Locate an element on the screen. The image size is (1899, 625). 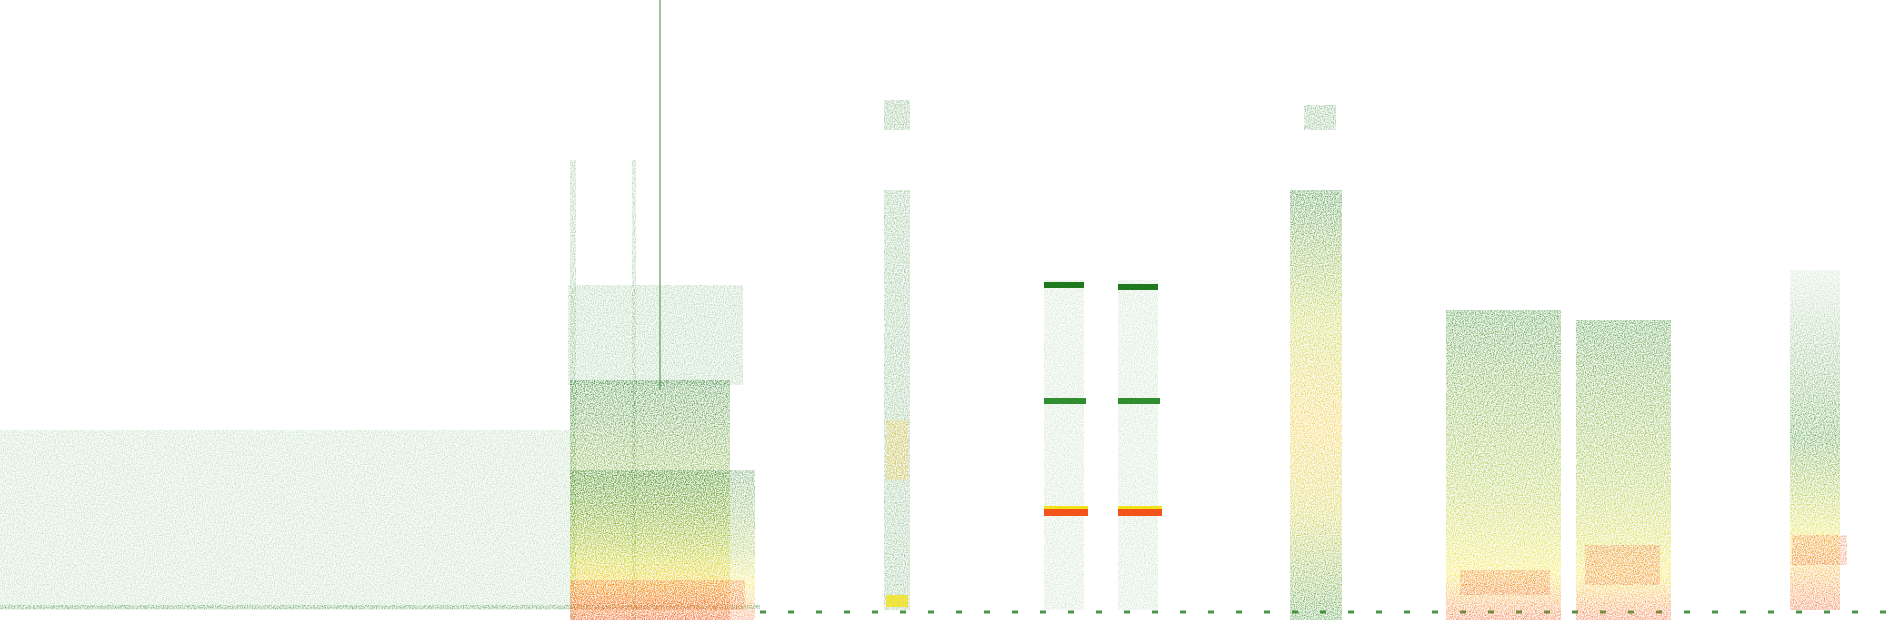
pulsed-trill is located at coordinates (897, 355).